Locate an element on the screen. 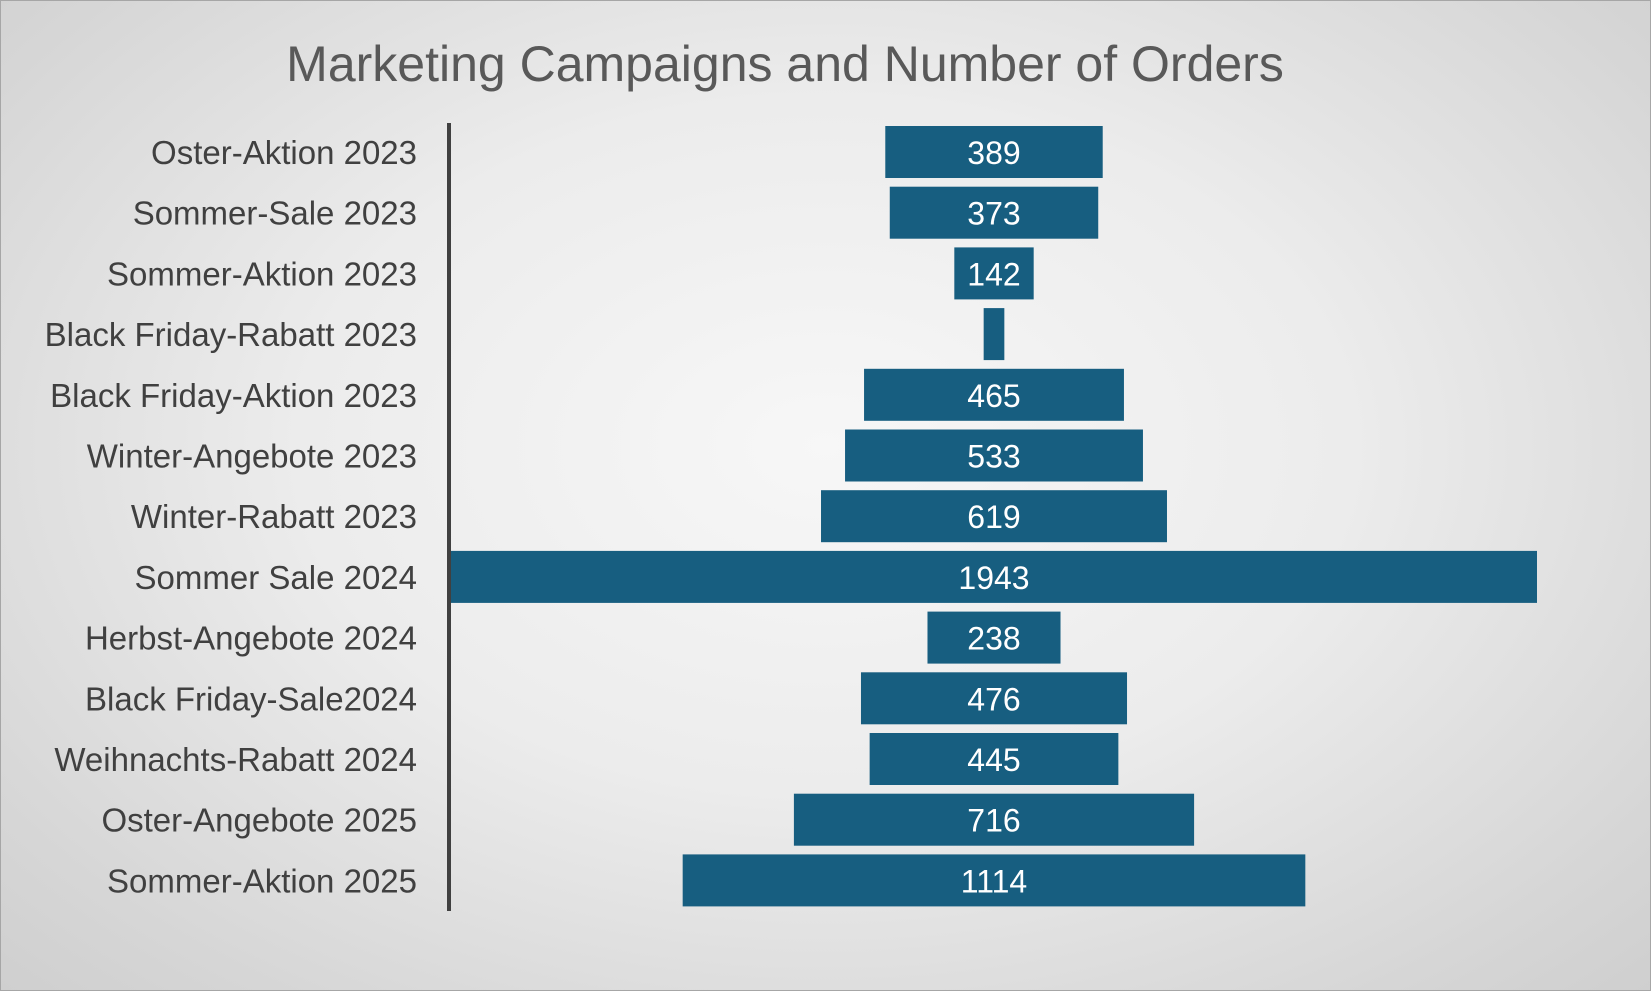 This screenshot has width=1651, height=991. category-label: Weihnachts-Rabatt 2024 is located at coordinates (235, 759).